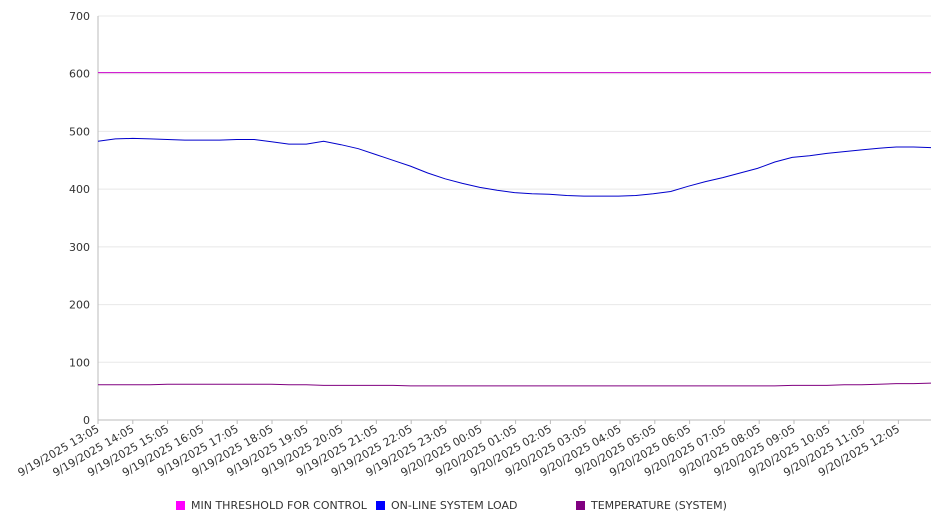  I want to click on legend-item-min-threshold: MIN THRESHOLD FOR CONTROL, so click(271, 505).